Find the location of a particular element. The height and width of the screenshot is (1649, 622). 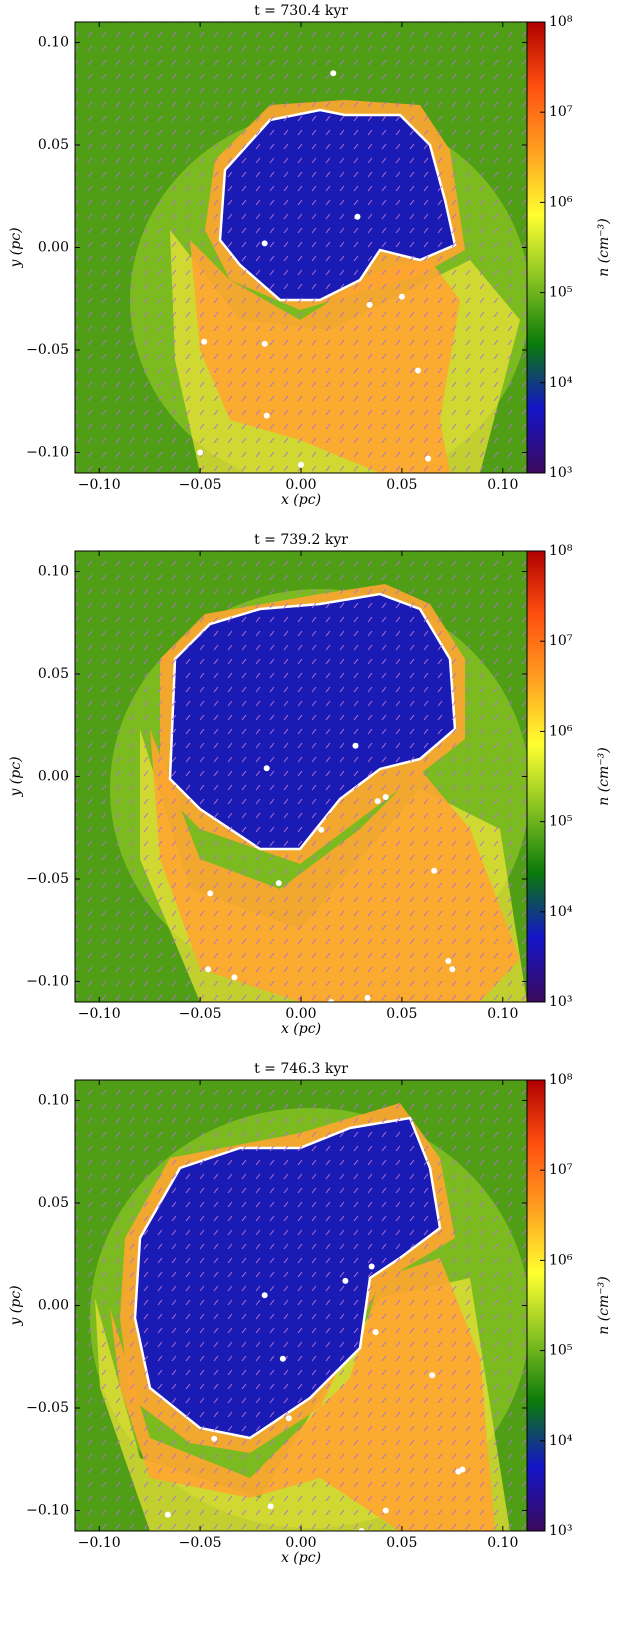

chart-title: t = 730.4 kyr is located at coordinates (301, 11).